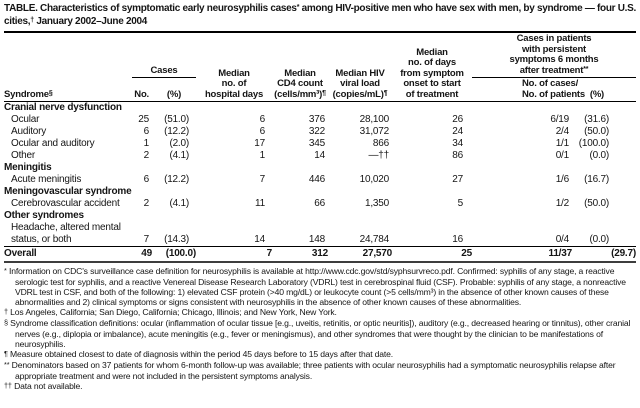  I want to click on cell-ratio: 1/1, so click(562, 143).